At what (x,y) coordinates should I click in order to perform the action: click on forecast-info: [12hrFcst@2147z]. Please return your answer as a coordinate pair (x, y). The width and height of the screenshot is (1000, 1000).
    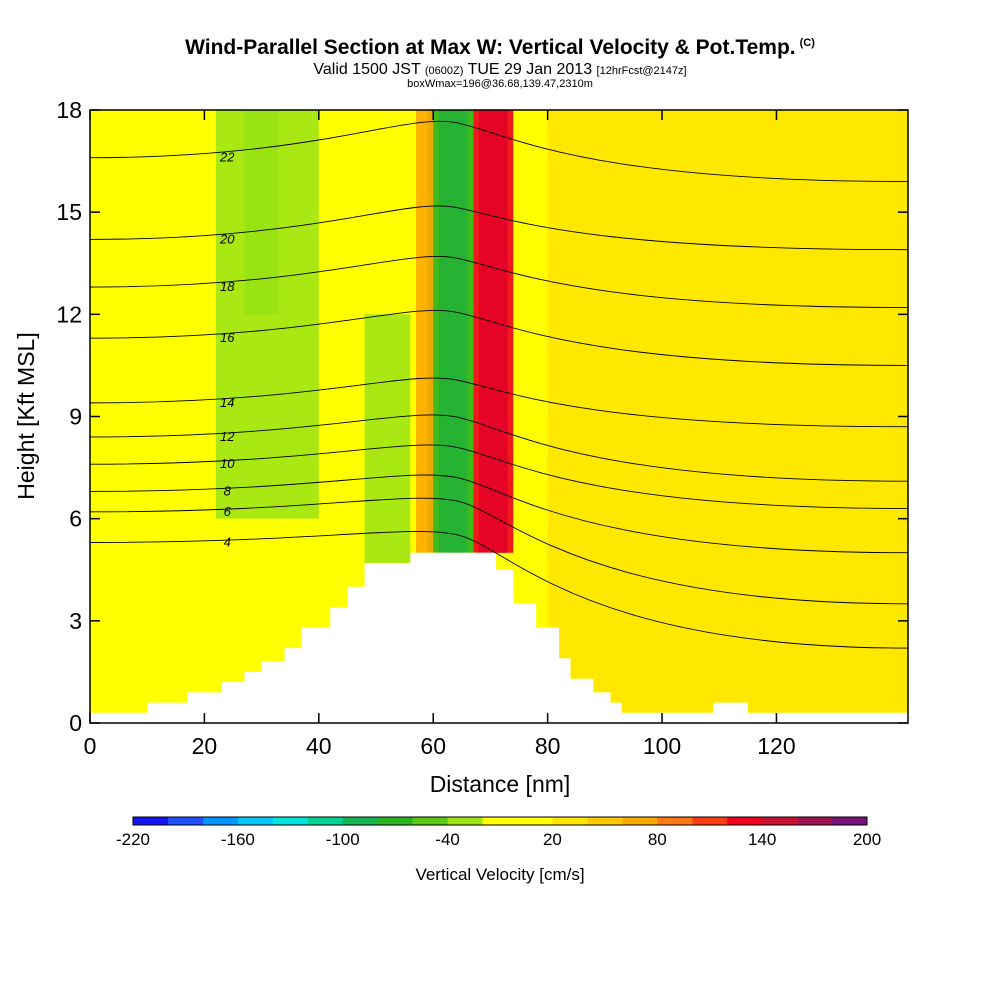
    Looking at the image, I should click on (641, 71).